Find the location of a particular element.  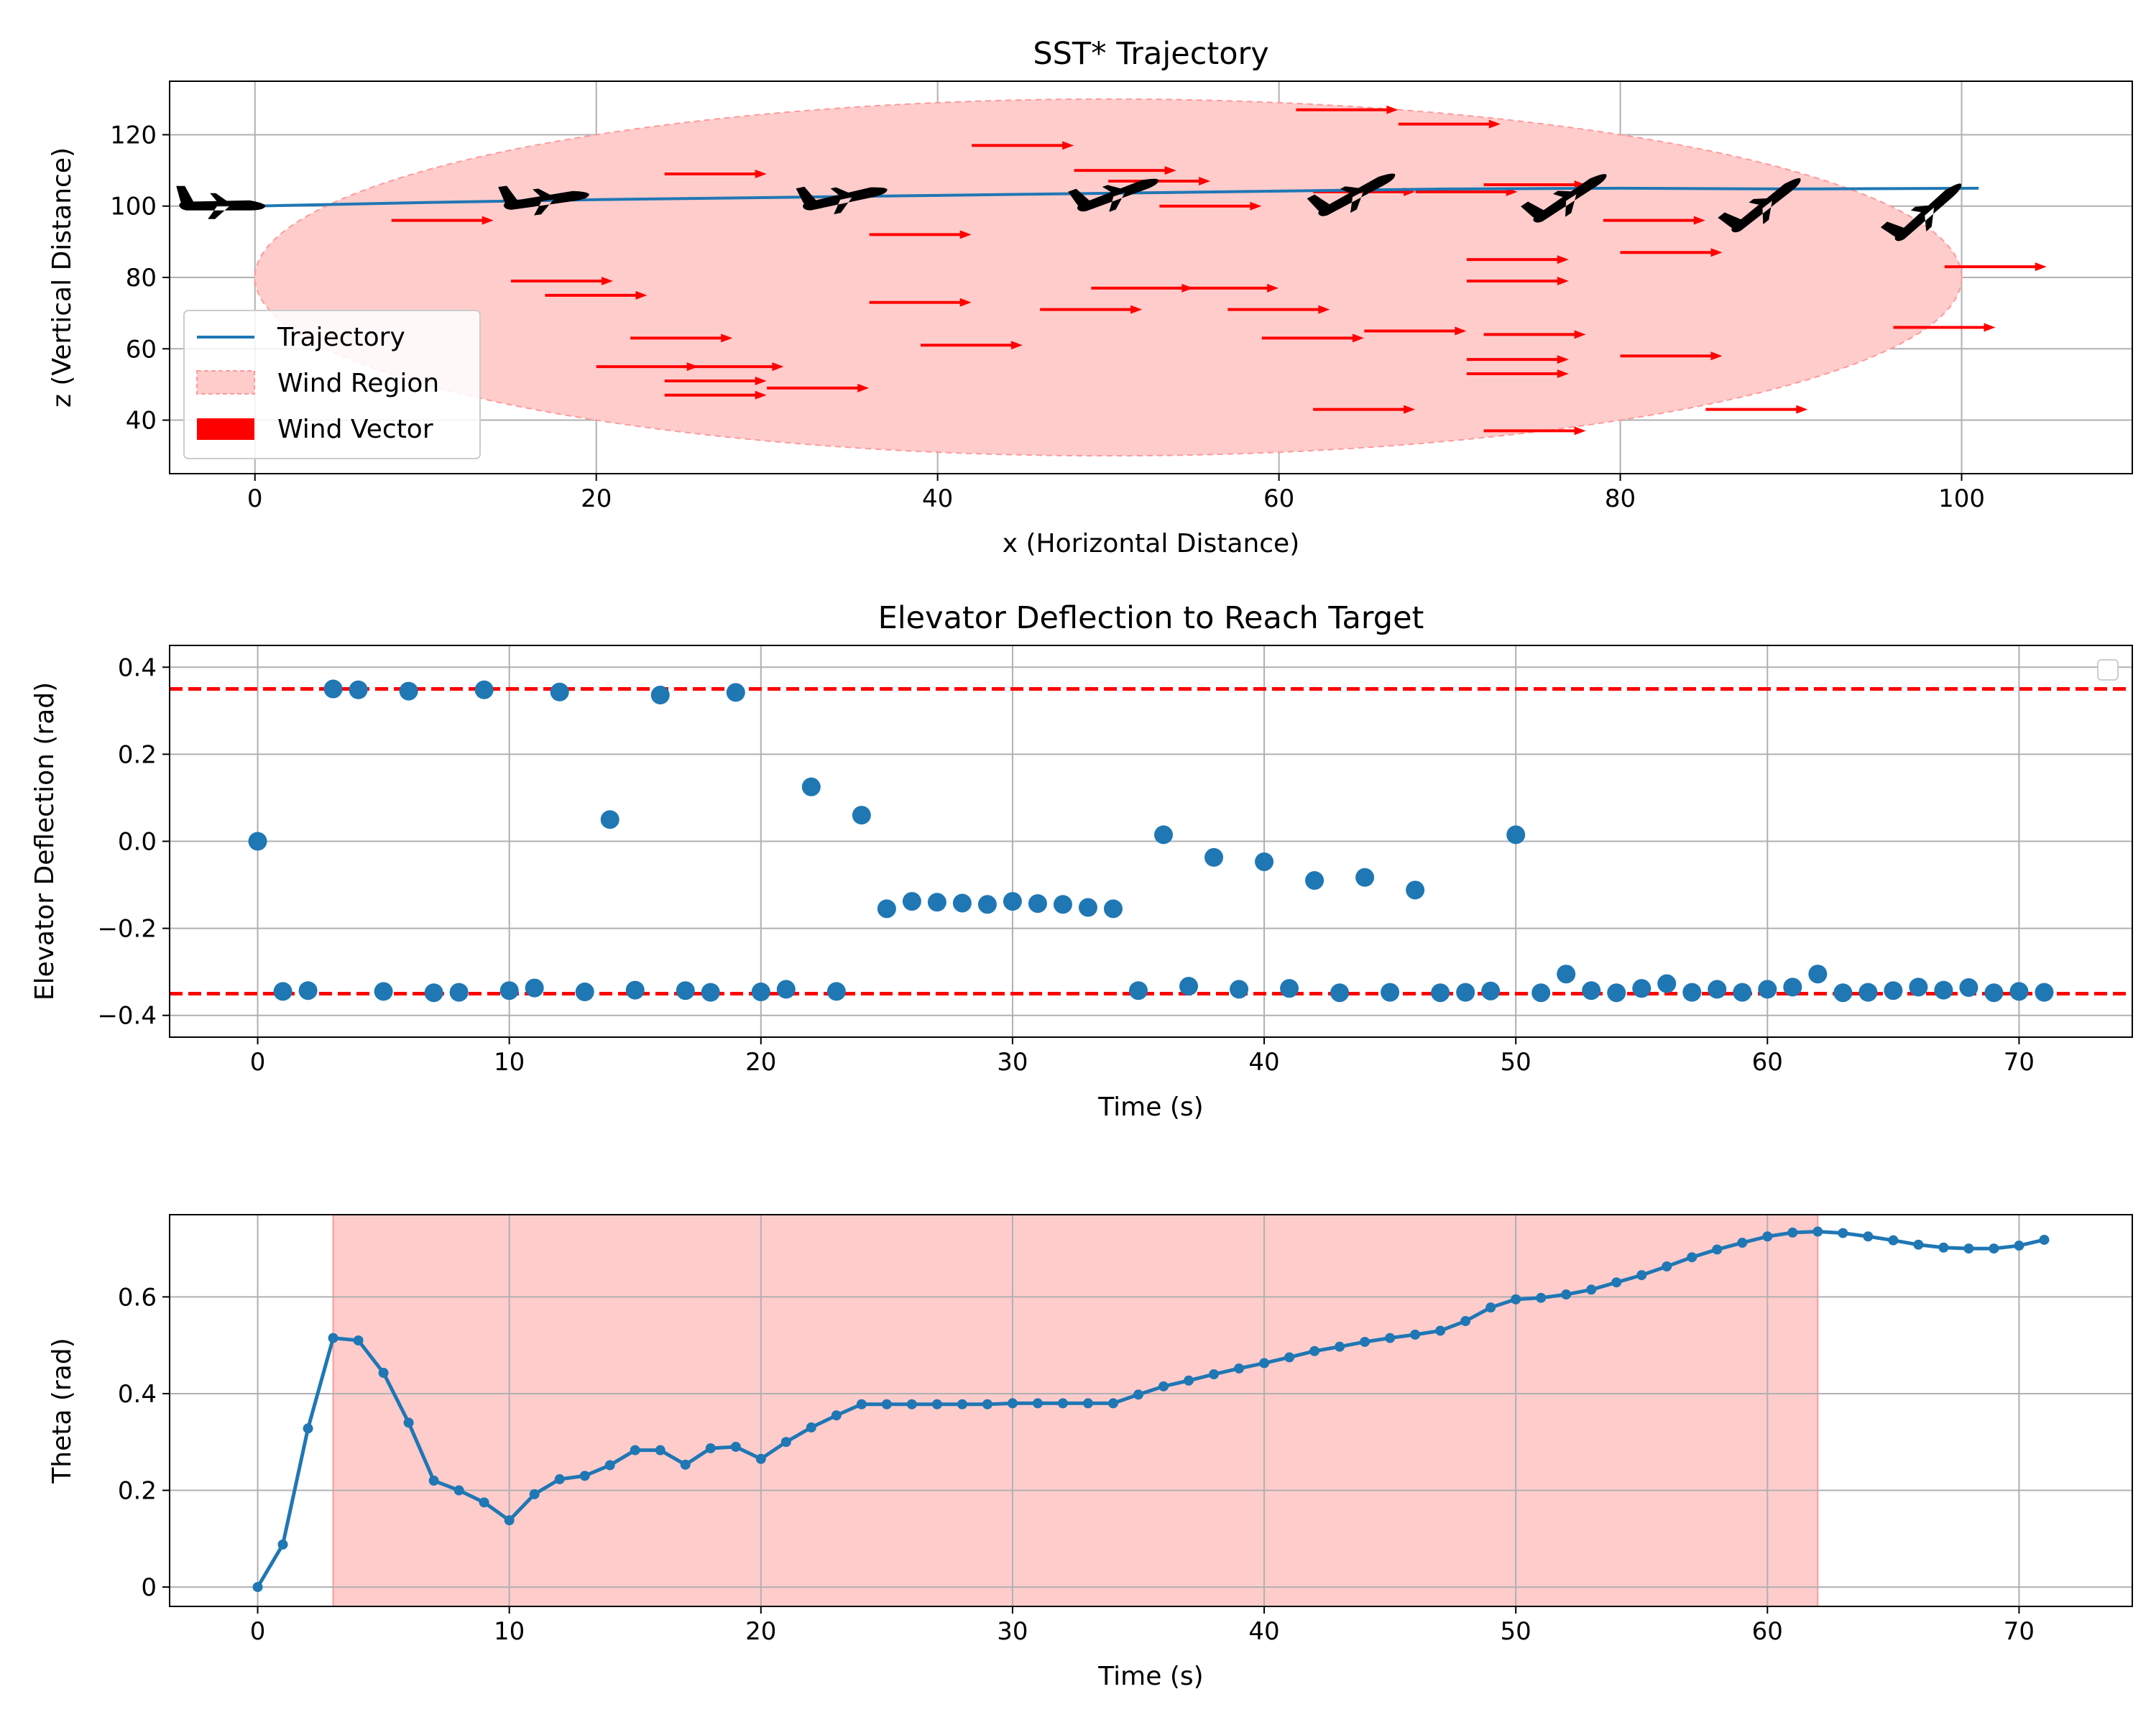

elevator-x-tick-label: 30 is located at coordinates (1013, 1062).